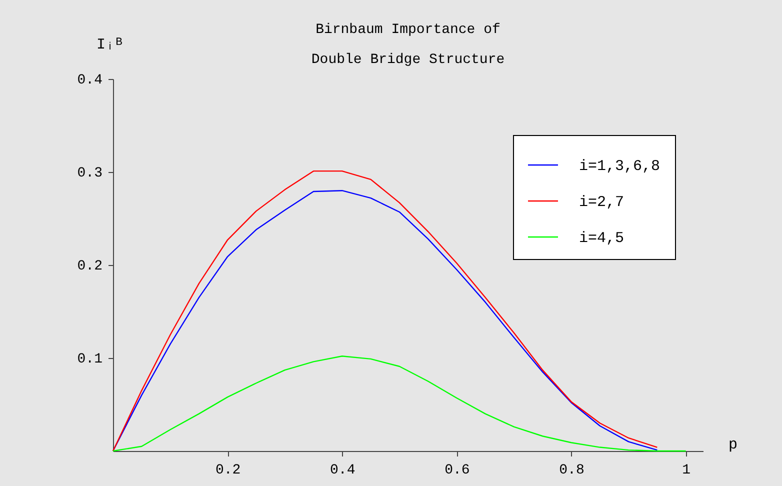  What do you see at coordinates (399, 404) in the screenshot?
I see `line-series` at bounding box center [399, 404].